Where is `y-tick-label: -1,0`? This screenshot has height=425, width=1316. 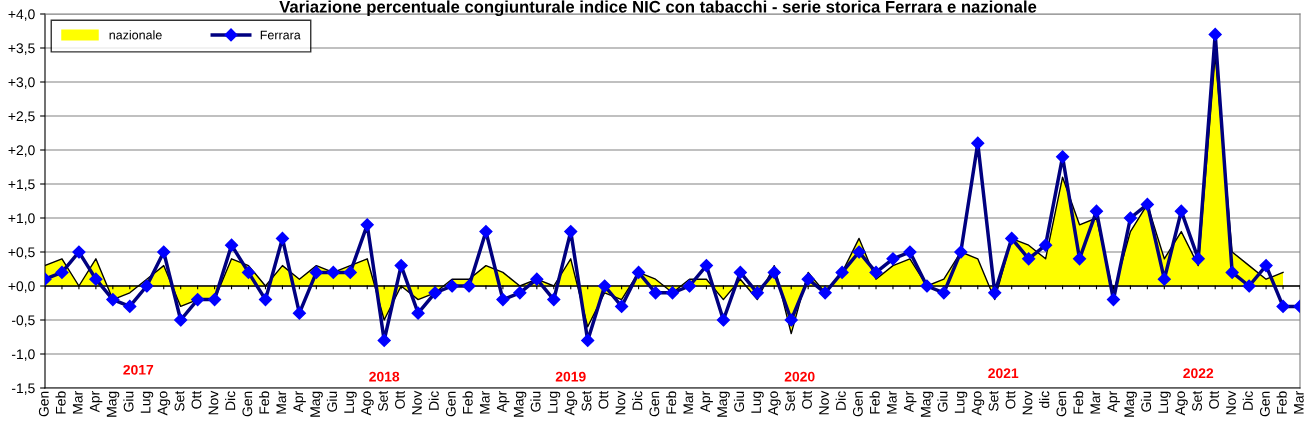 y-tick-label: -1,0 is located at coordinates (23, 355).